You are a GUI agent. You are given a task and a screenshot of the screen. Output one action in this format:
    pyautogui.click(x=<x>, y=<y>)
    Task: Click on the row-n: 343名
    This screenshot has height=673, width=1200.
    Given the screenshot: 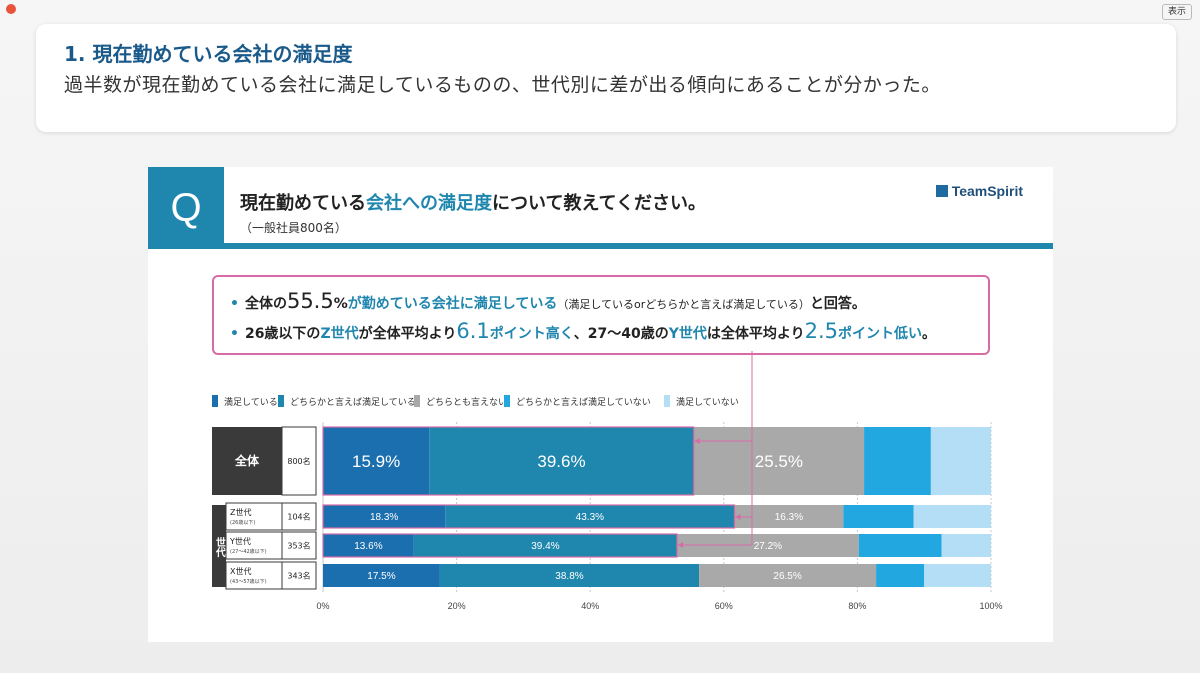 What is the action you would take?
    pyautogui.click(x=298, y=576)
    